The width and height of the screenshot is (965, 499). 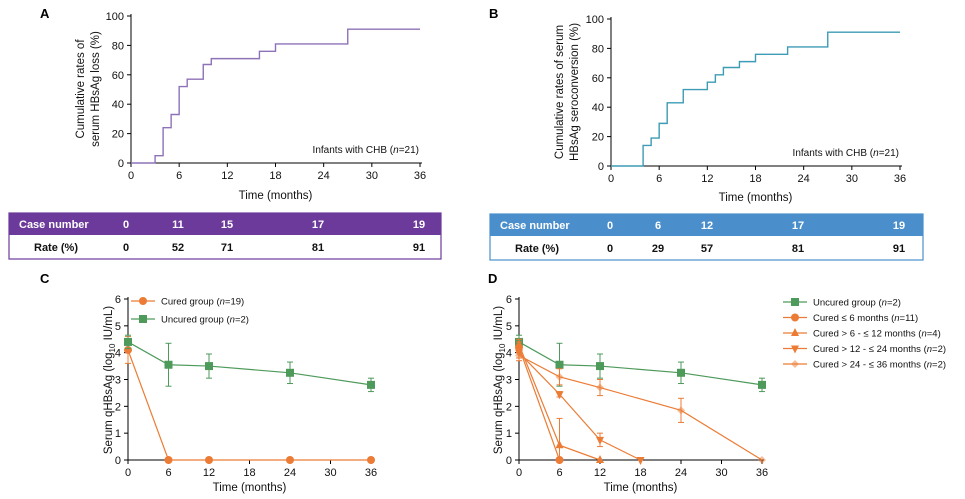 What do you see at coordinates (707, 226) in the screenshot?
I see `case-number-value: 12` at bounding box center [707, 226].